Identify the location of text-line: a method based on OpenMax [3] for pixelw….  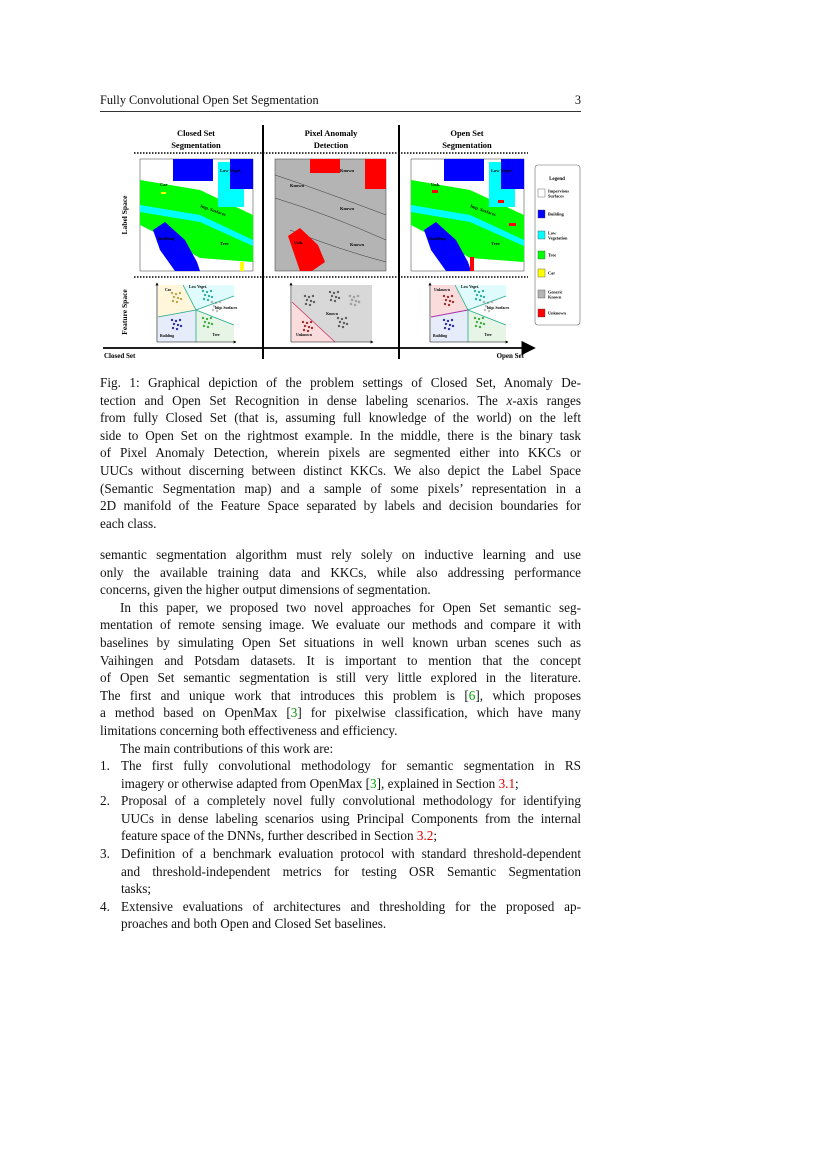
(340, 713).